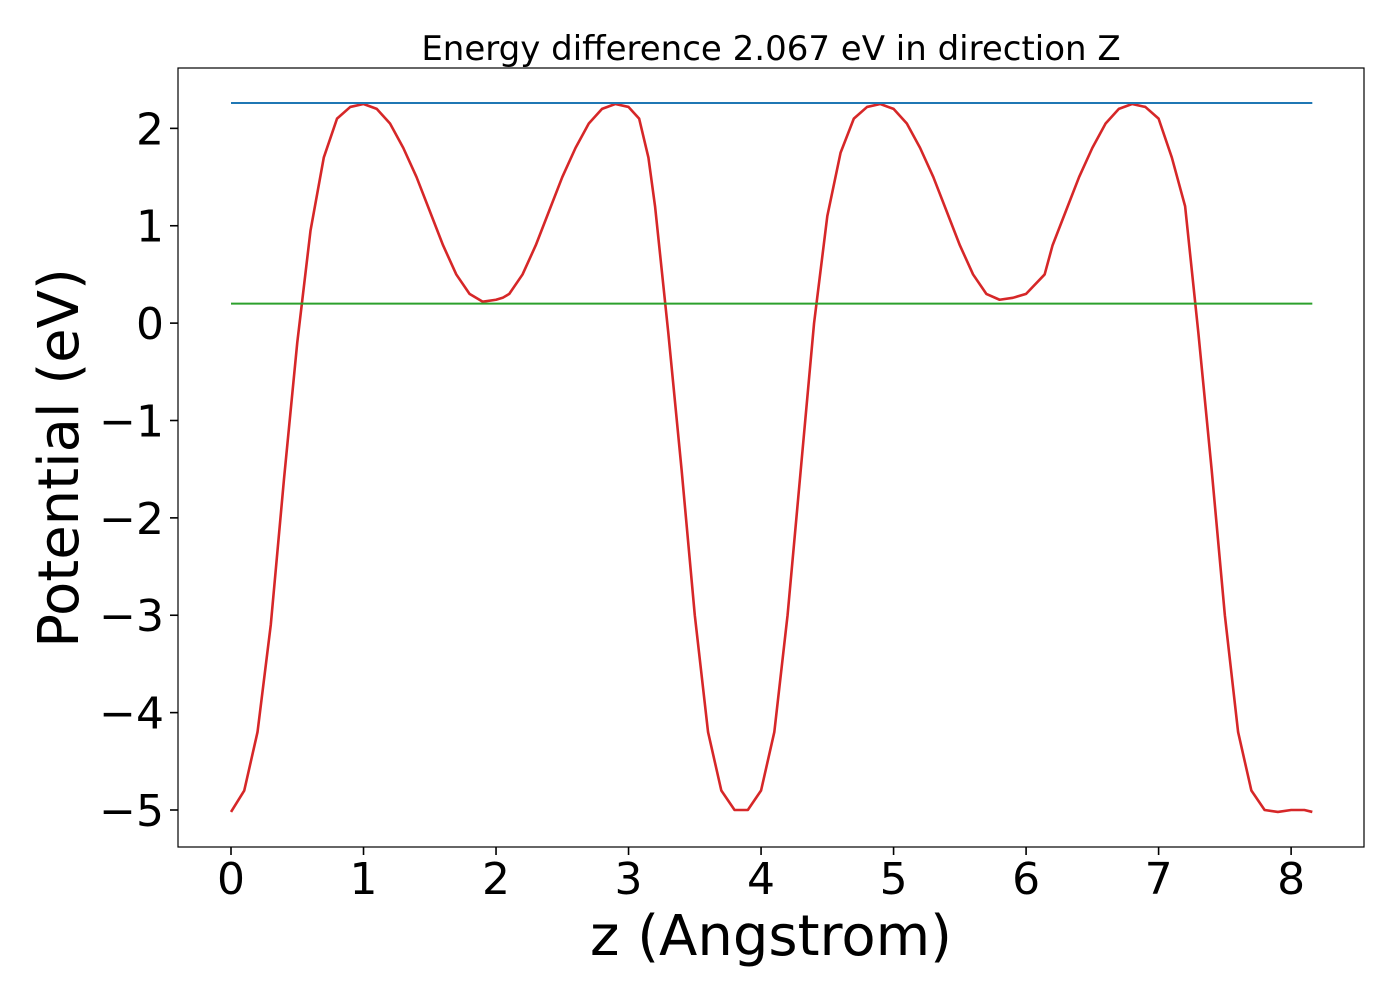 The height and width of the screenshot is (1000, 1400). What do you see at coordinates (894, 879) in the screenshot?
I see `x-tick-label: 5` at bounding box center [894, 879].